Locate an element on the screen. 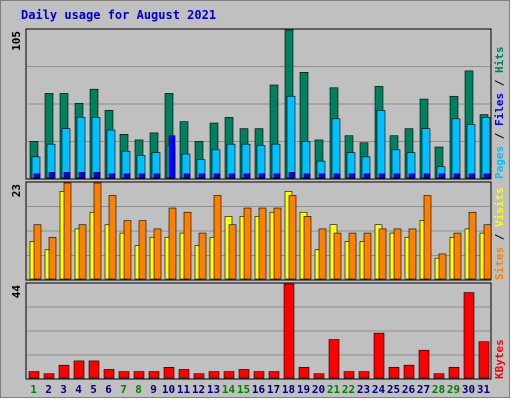 The width and height of the screenshot is (512, 400). day-label: 16 is located at coordinates (259, 389).